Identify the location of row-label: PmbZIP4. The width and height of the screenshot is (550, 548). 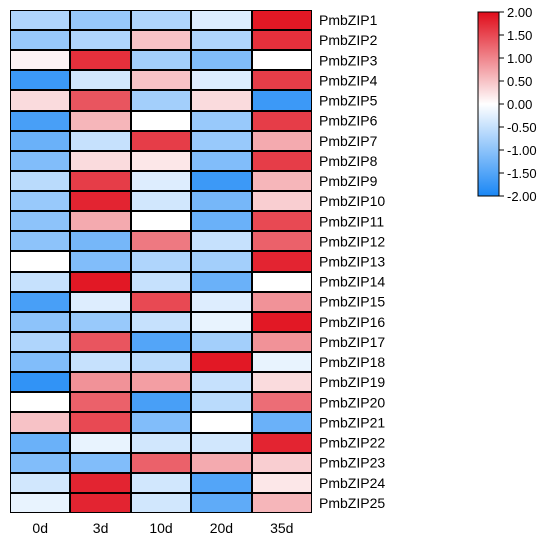
(348, 80).